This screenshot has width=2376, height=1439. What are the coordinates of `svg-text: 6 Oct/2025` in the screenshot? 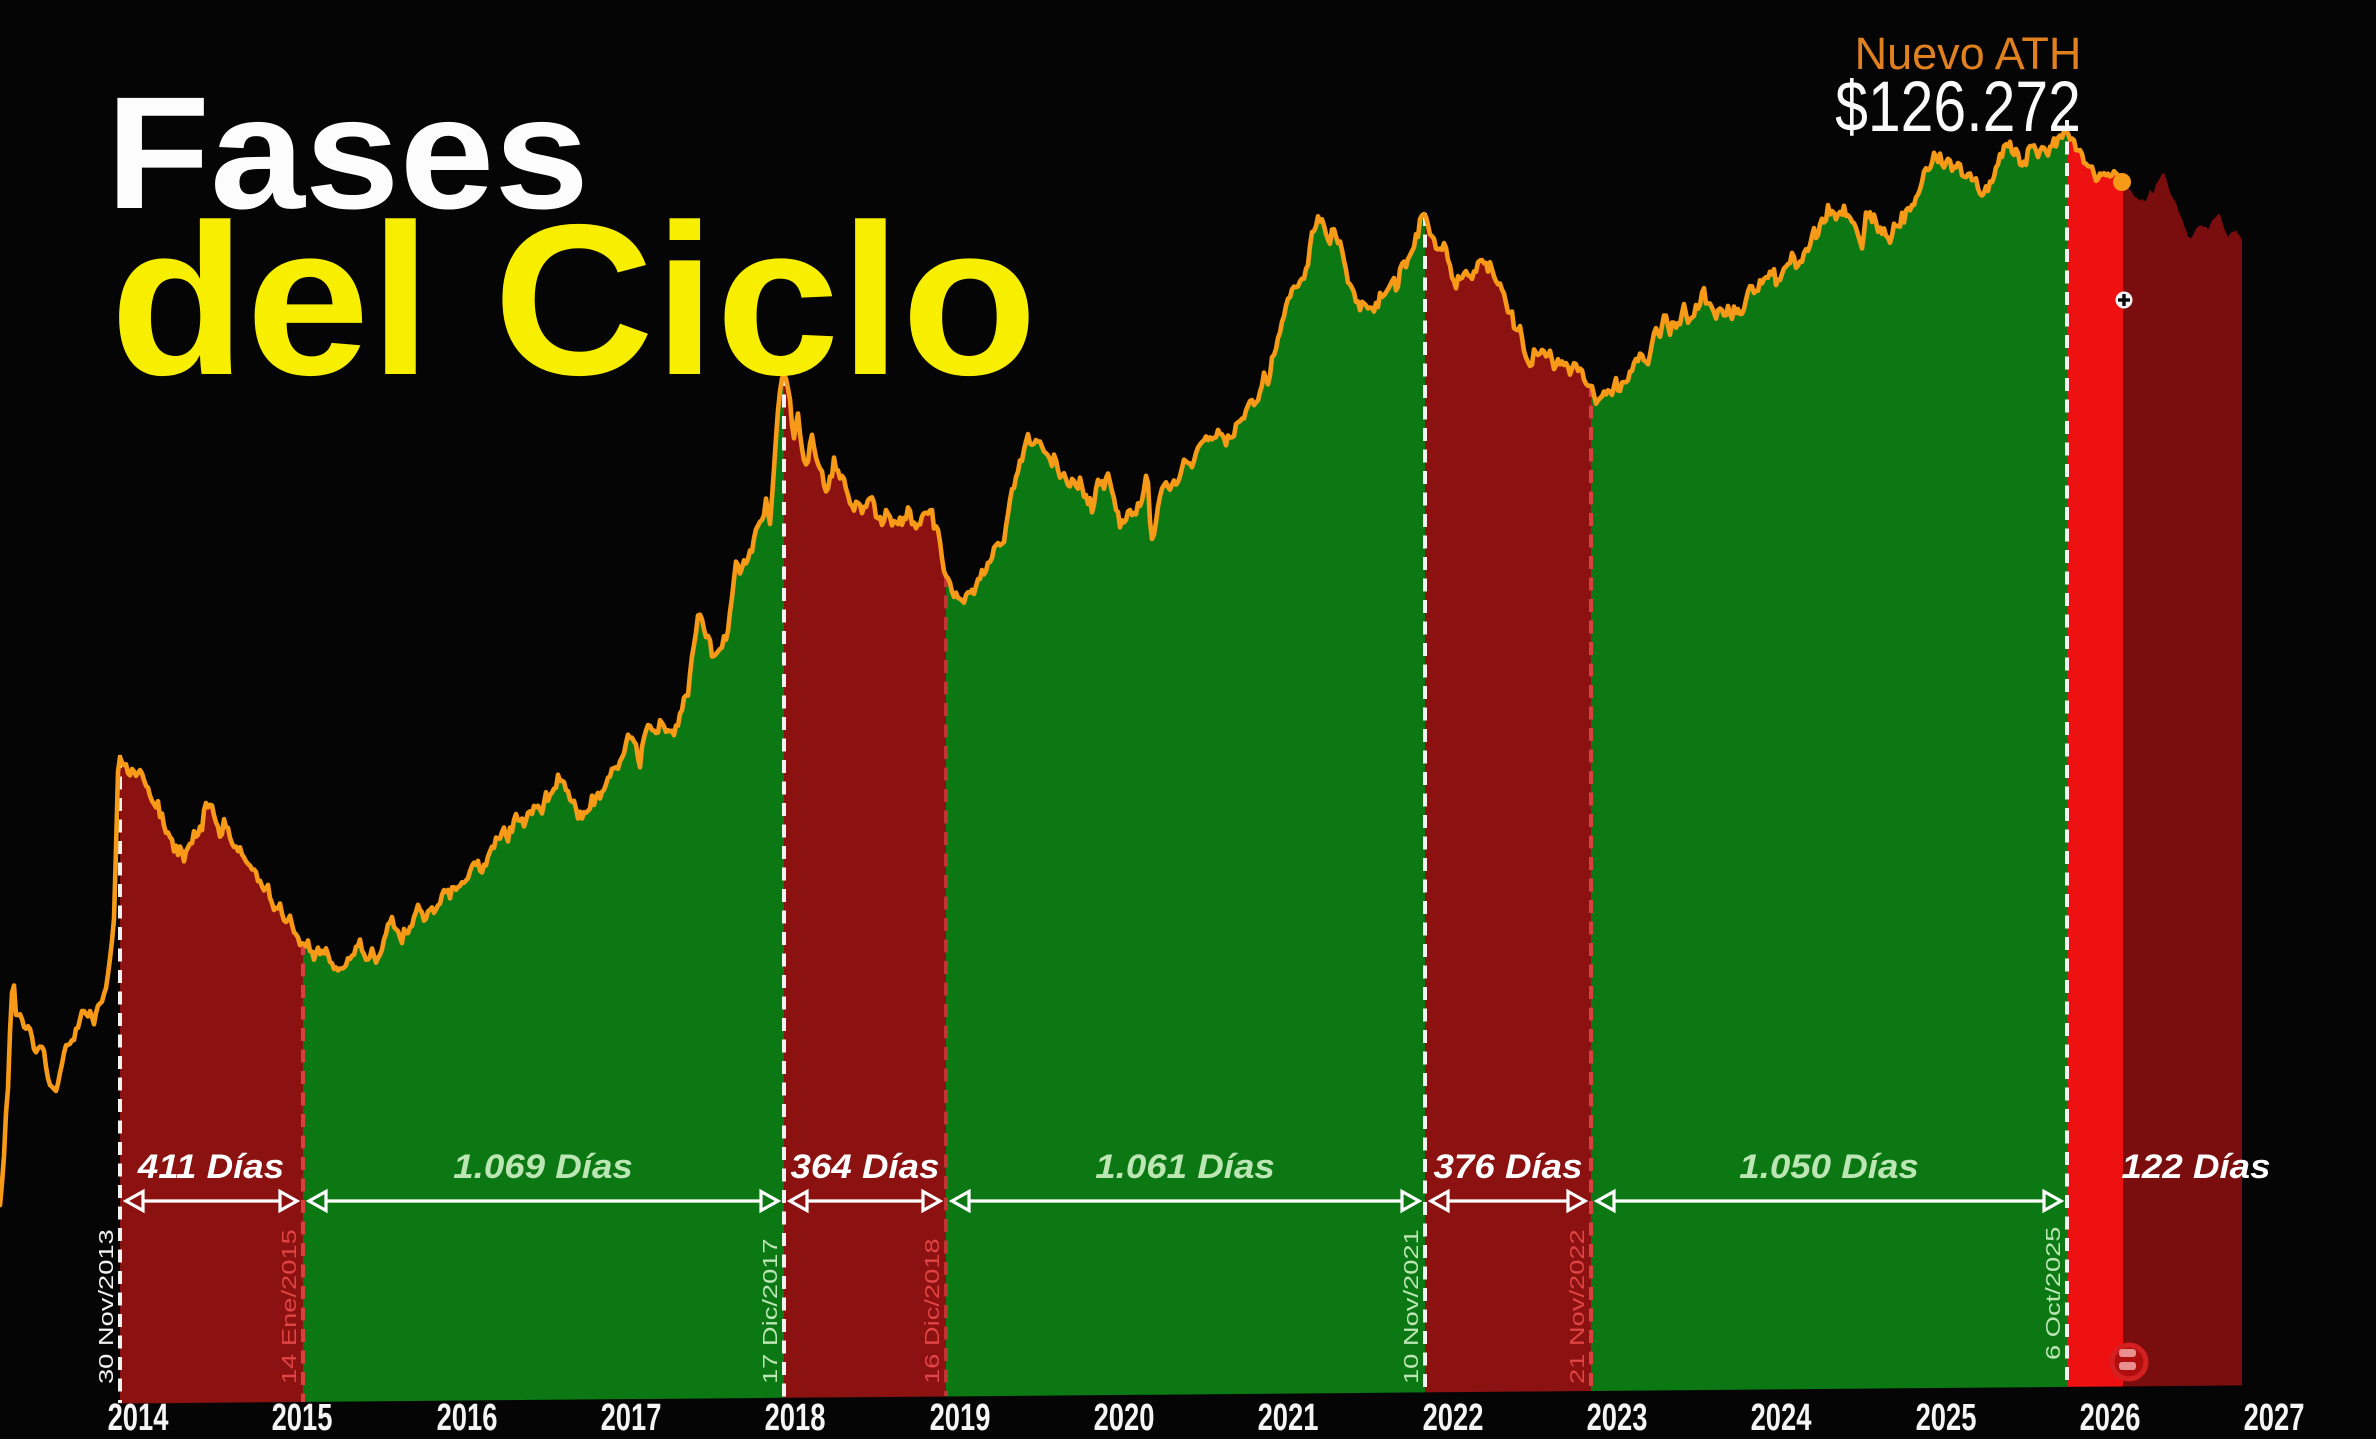 It's located at (2053, 1293).